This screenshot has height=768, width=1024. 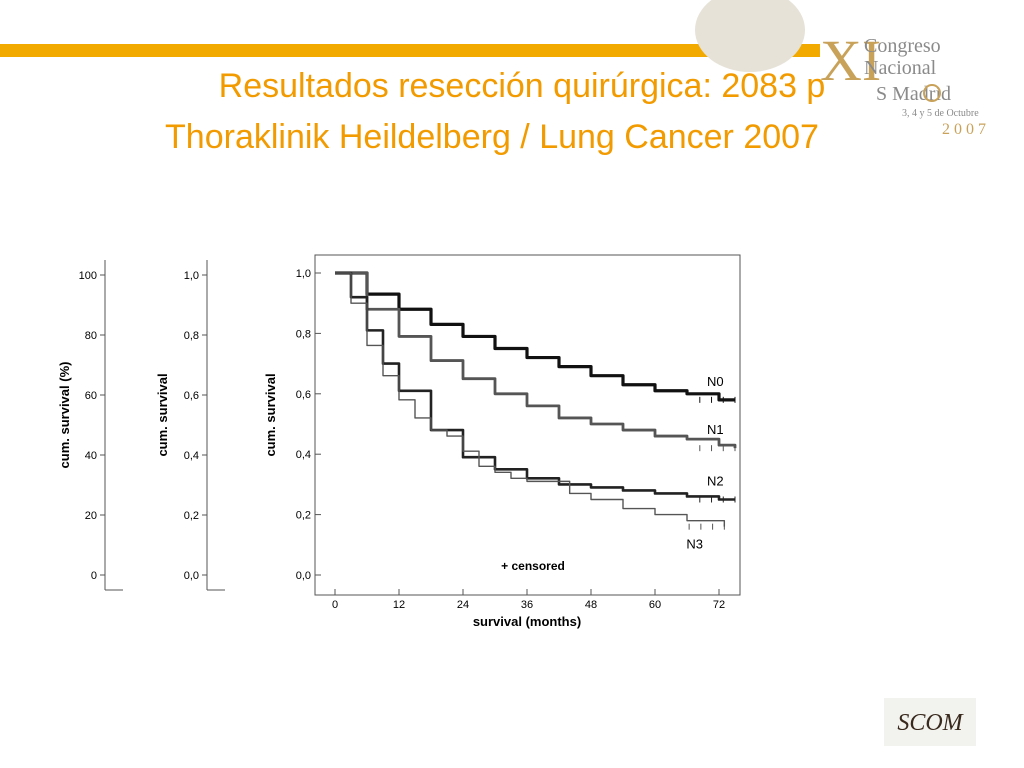 I want to click on underlay-tick-label: 80, so click(x=91, y=336).